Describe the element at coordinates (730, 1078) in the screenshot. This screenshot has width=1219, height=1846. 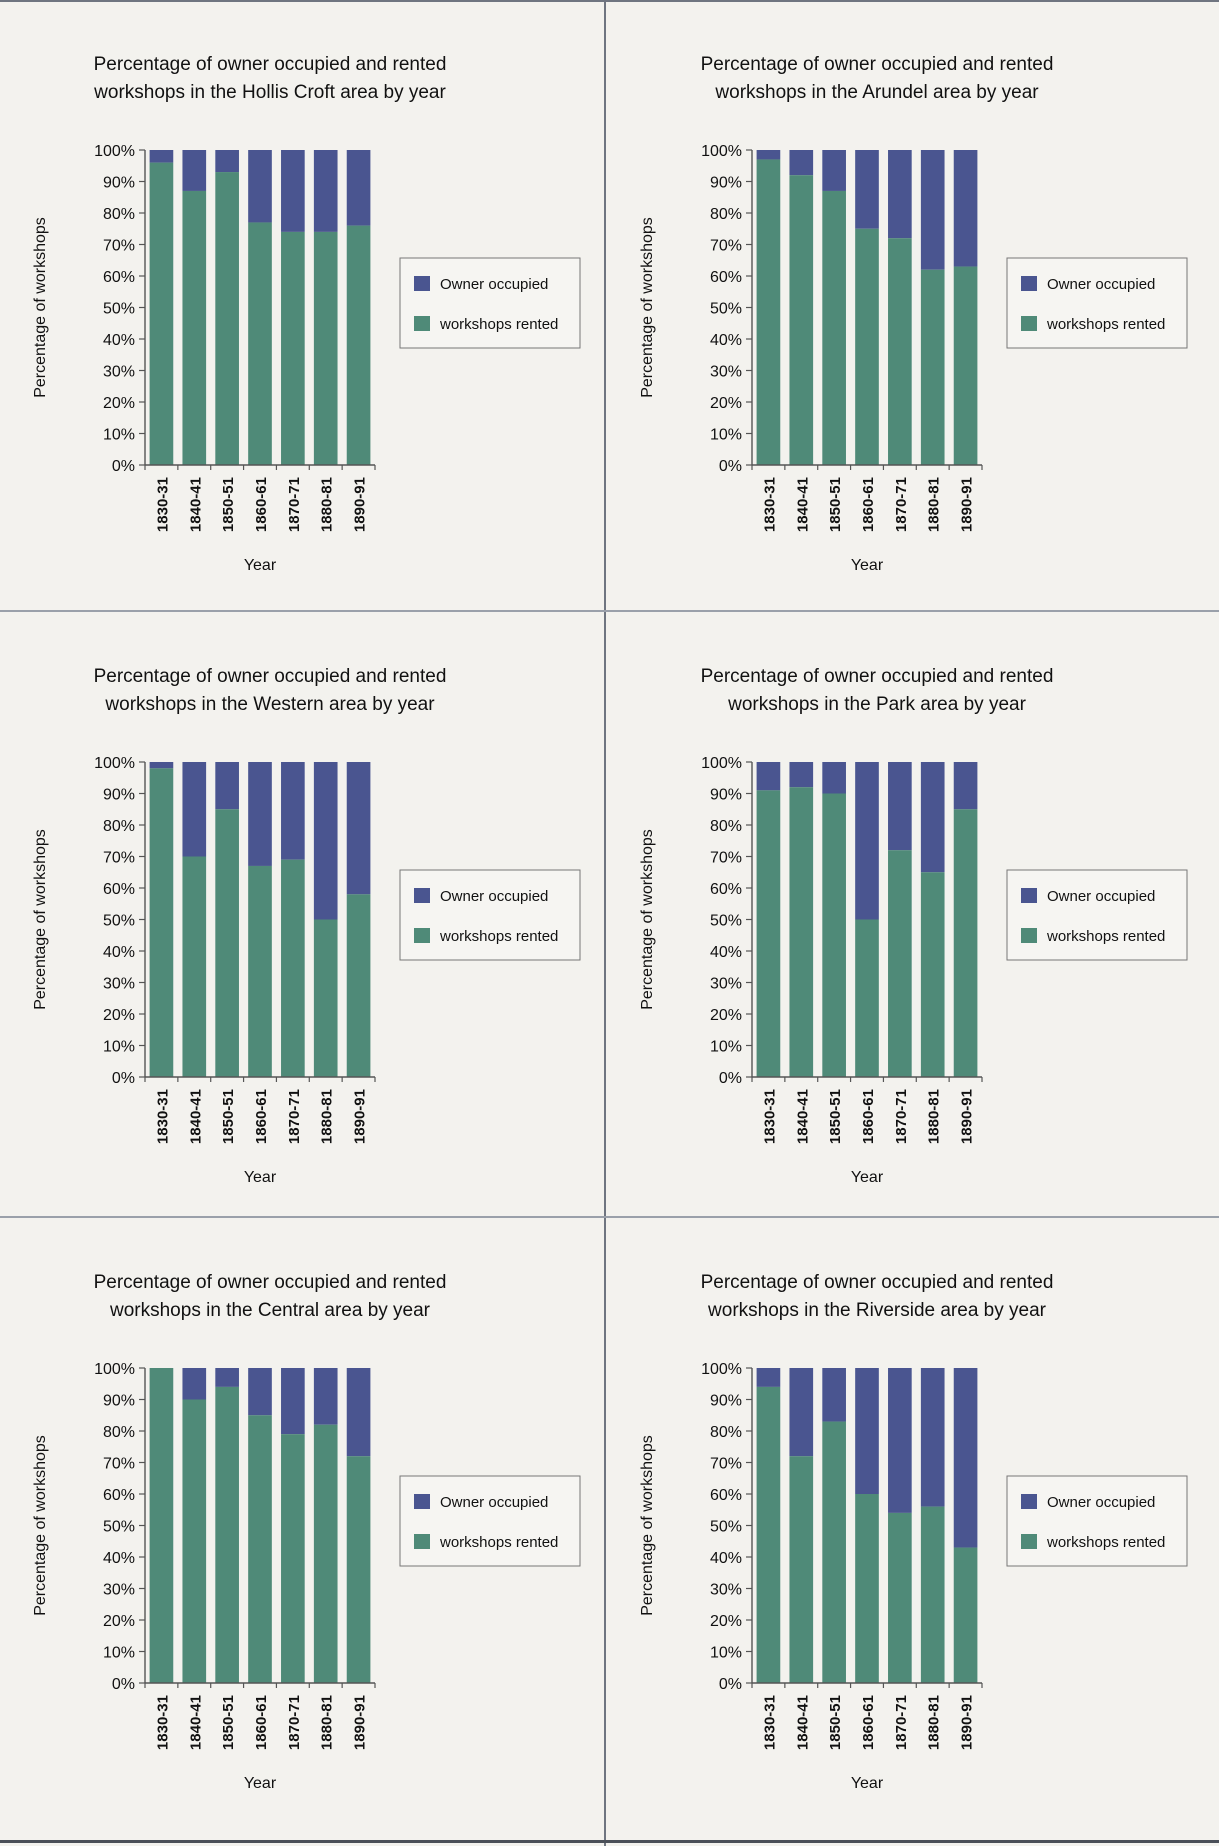
I see `y-tick-label: 0%` at that location.